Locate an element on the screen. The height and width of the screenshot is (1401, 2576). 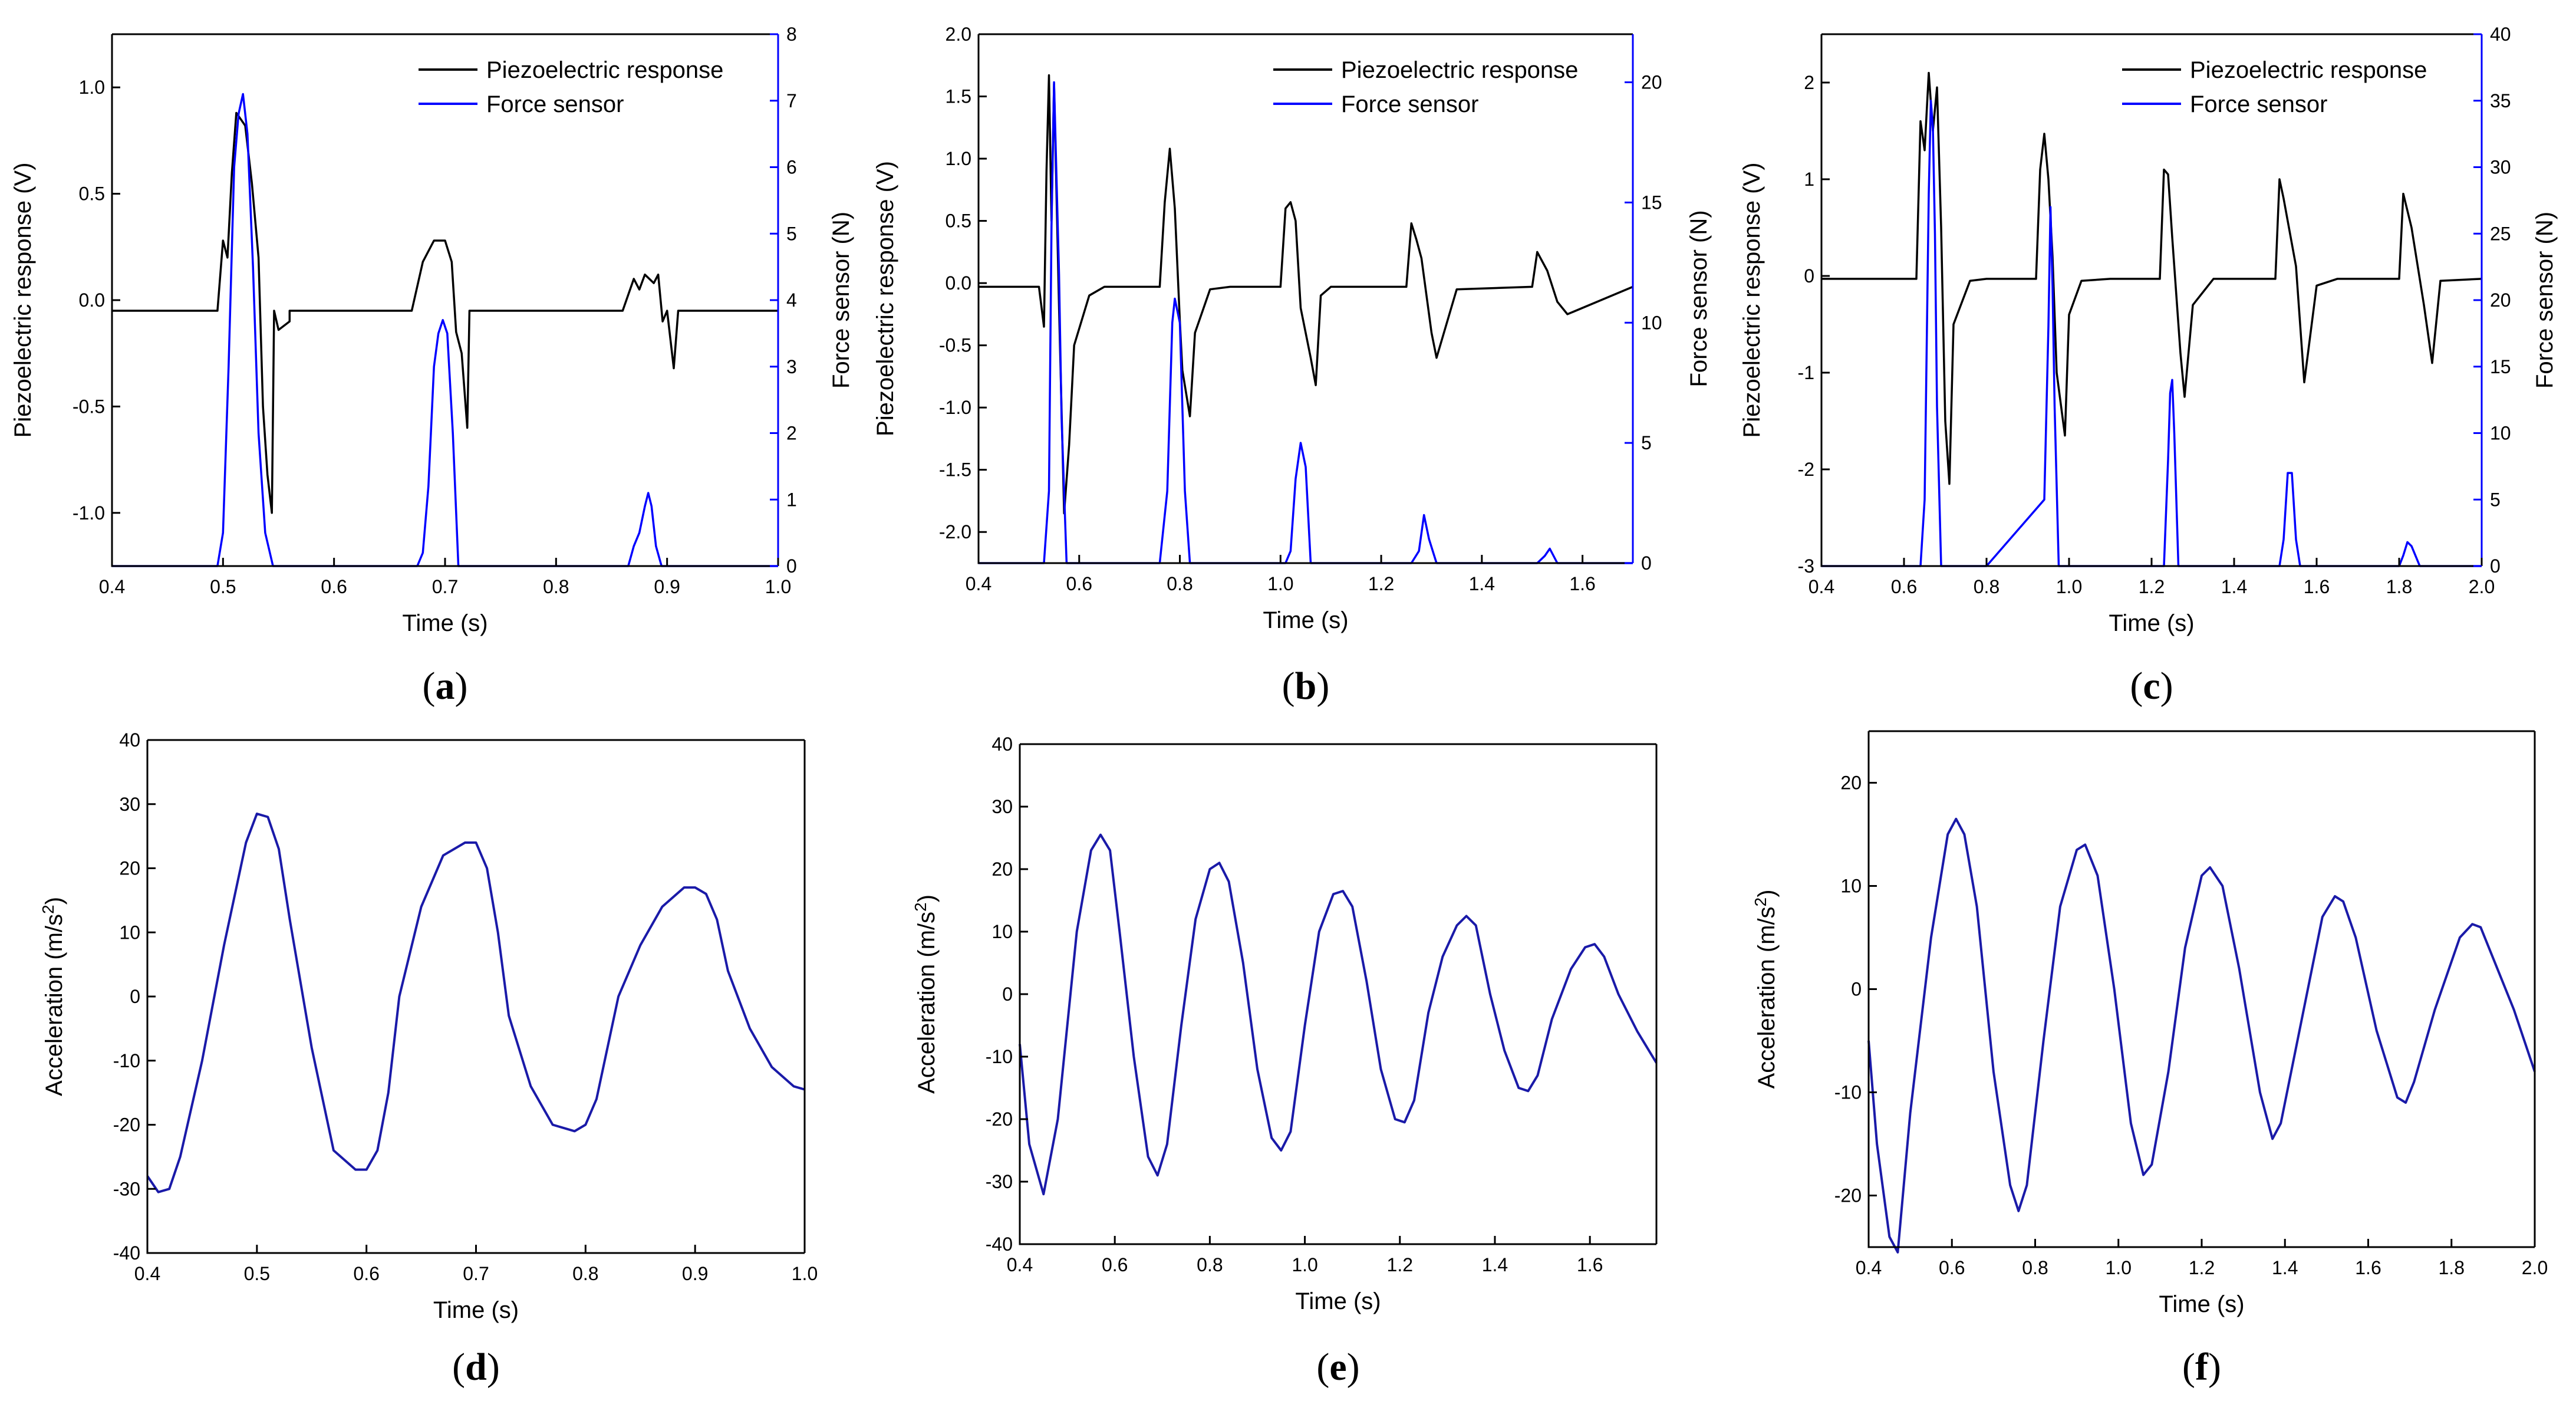
y2-tick-label: 40 is located at coordinates (2500, 34).